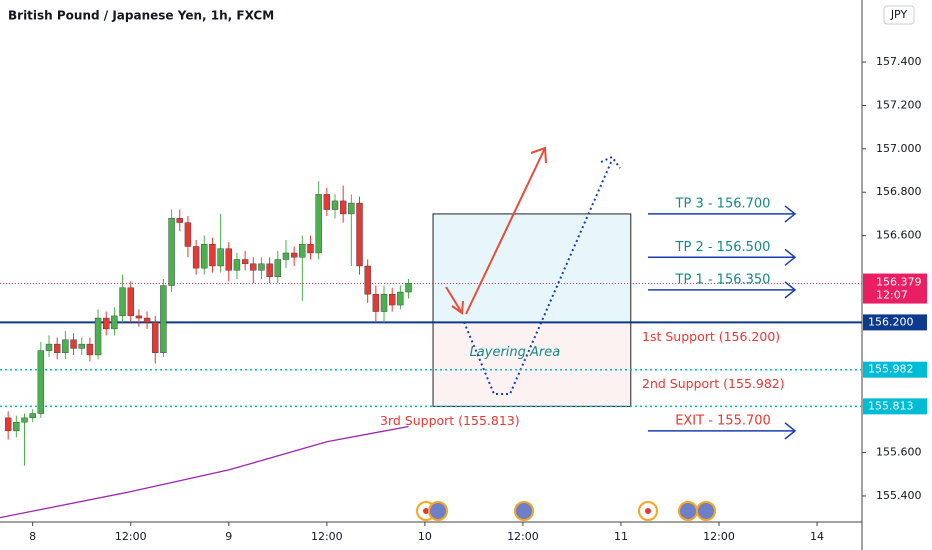 Image resolution: width=932 pixels, height=550 pixels. I want to click on level-label: 155.982, so click(891, 369).